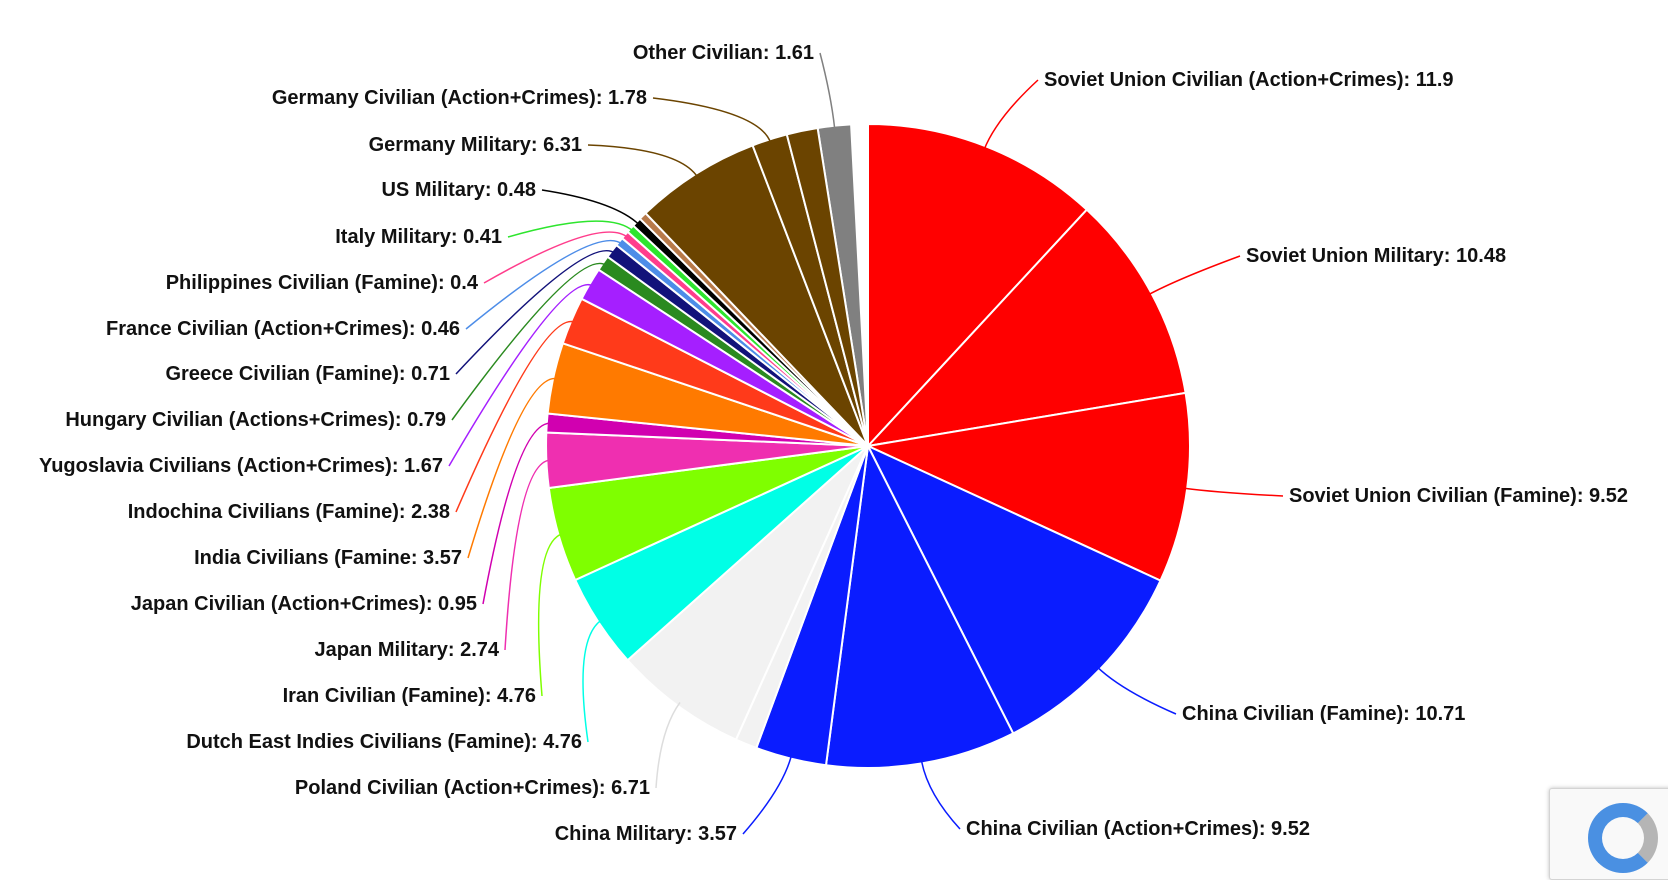  Describe the element at coordinates (1458, 496) in the screenshot. I see `slice-label: Soviet Union Civilian (Famine): 9.52` at that location.